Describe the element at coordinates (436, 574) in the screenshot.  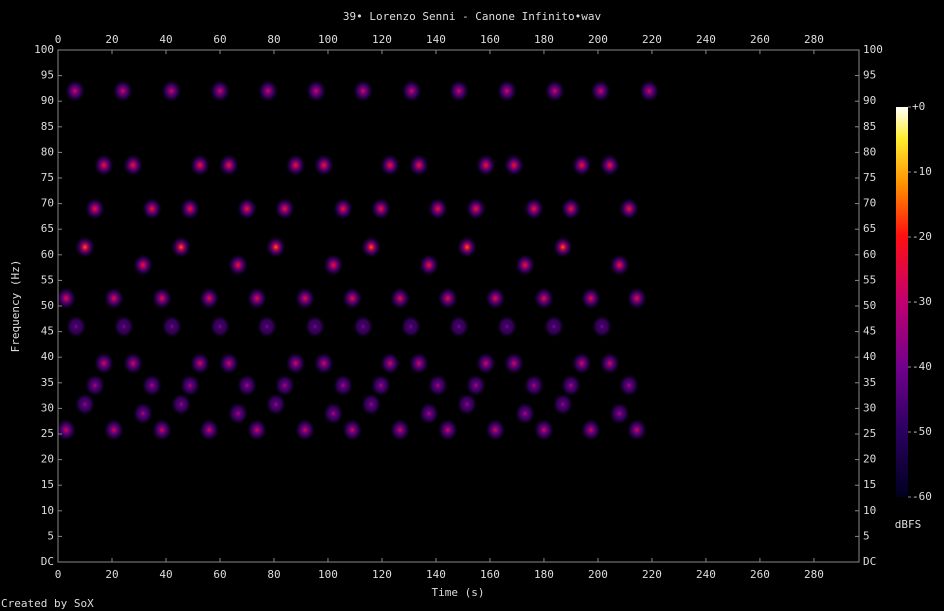
I see `x-tick-label: 140` at that location.